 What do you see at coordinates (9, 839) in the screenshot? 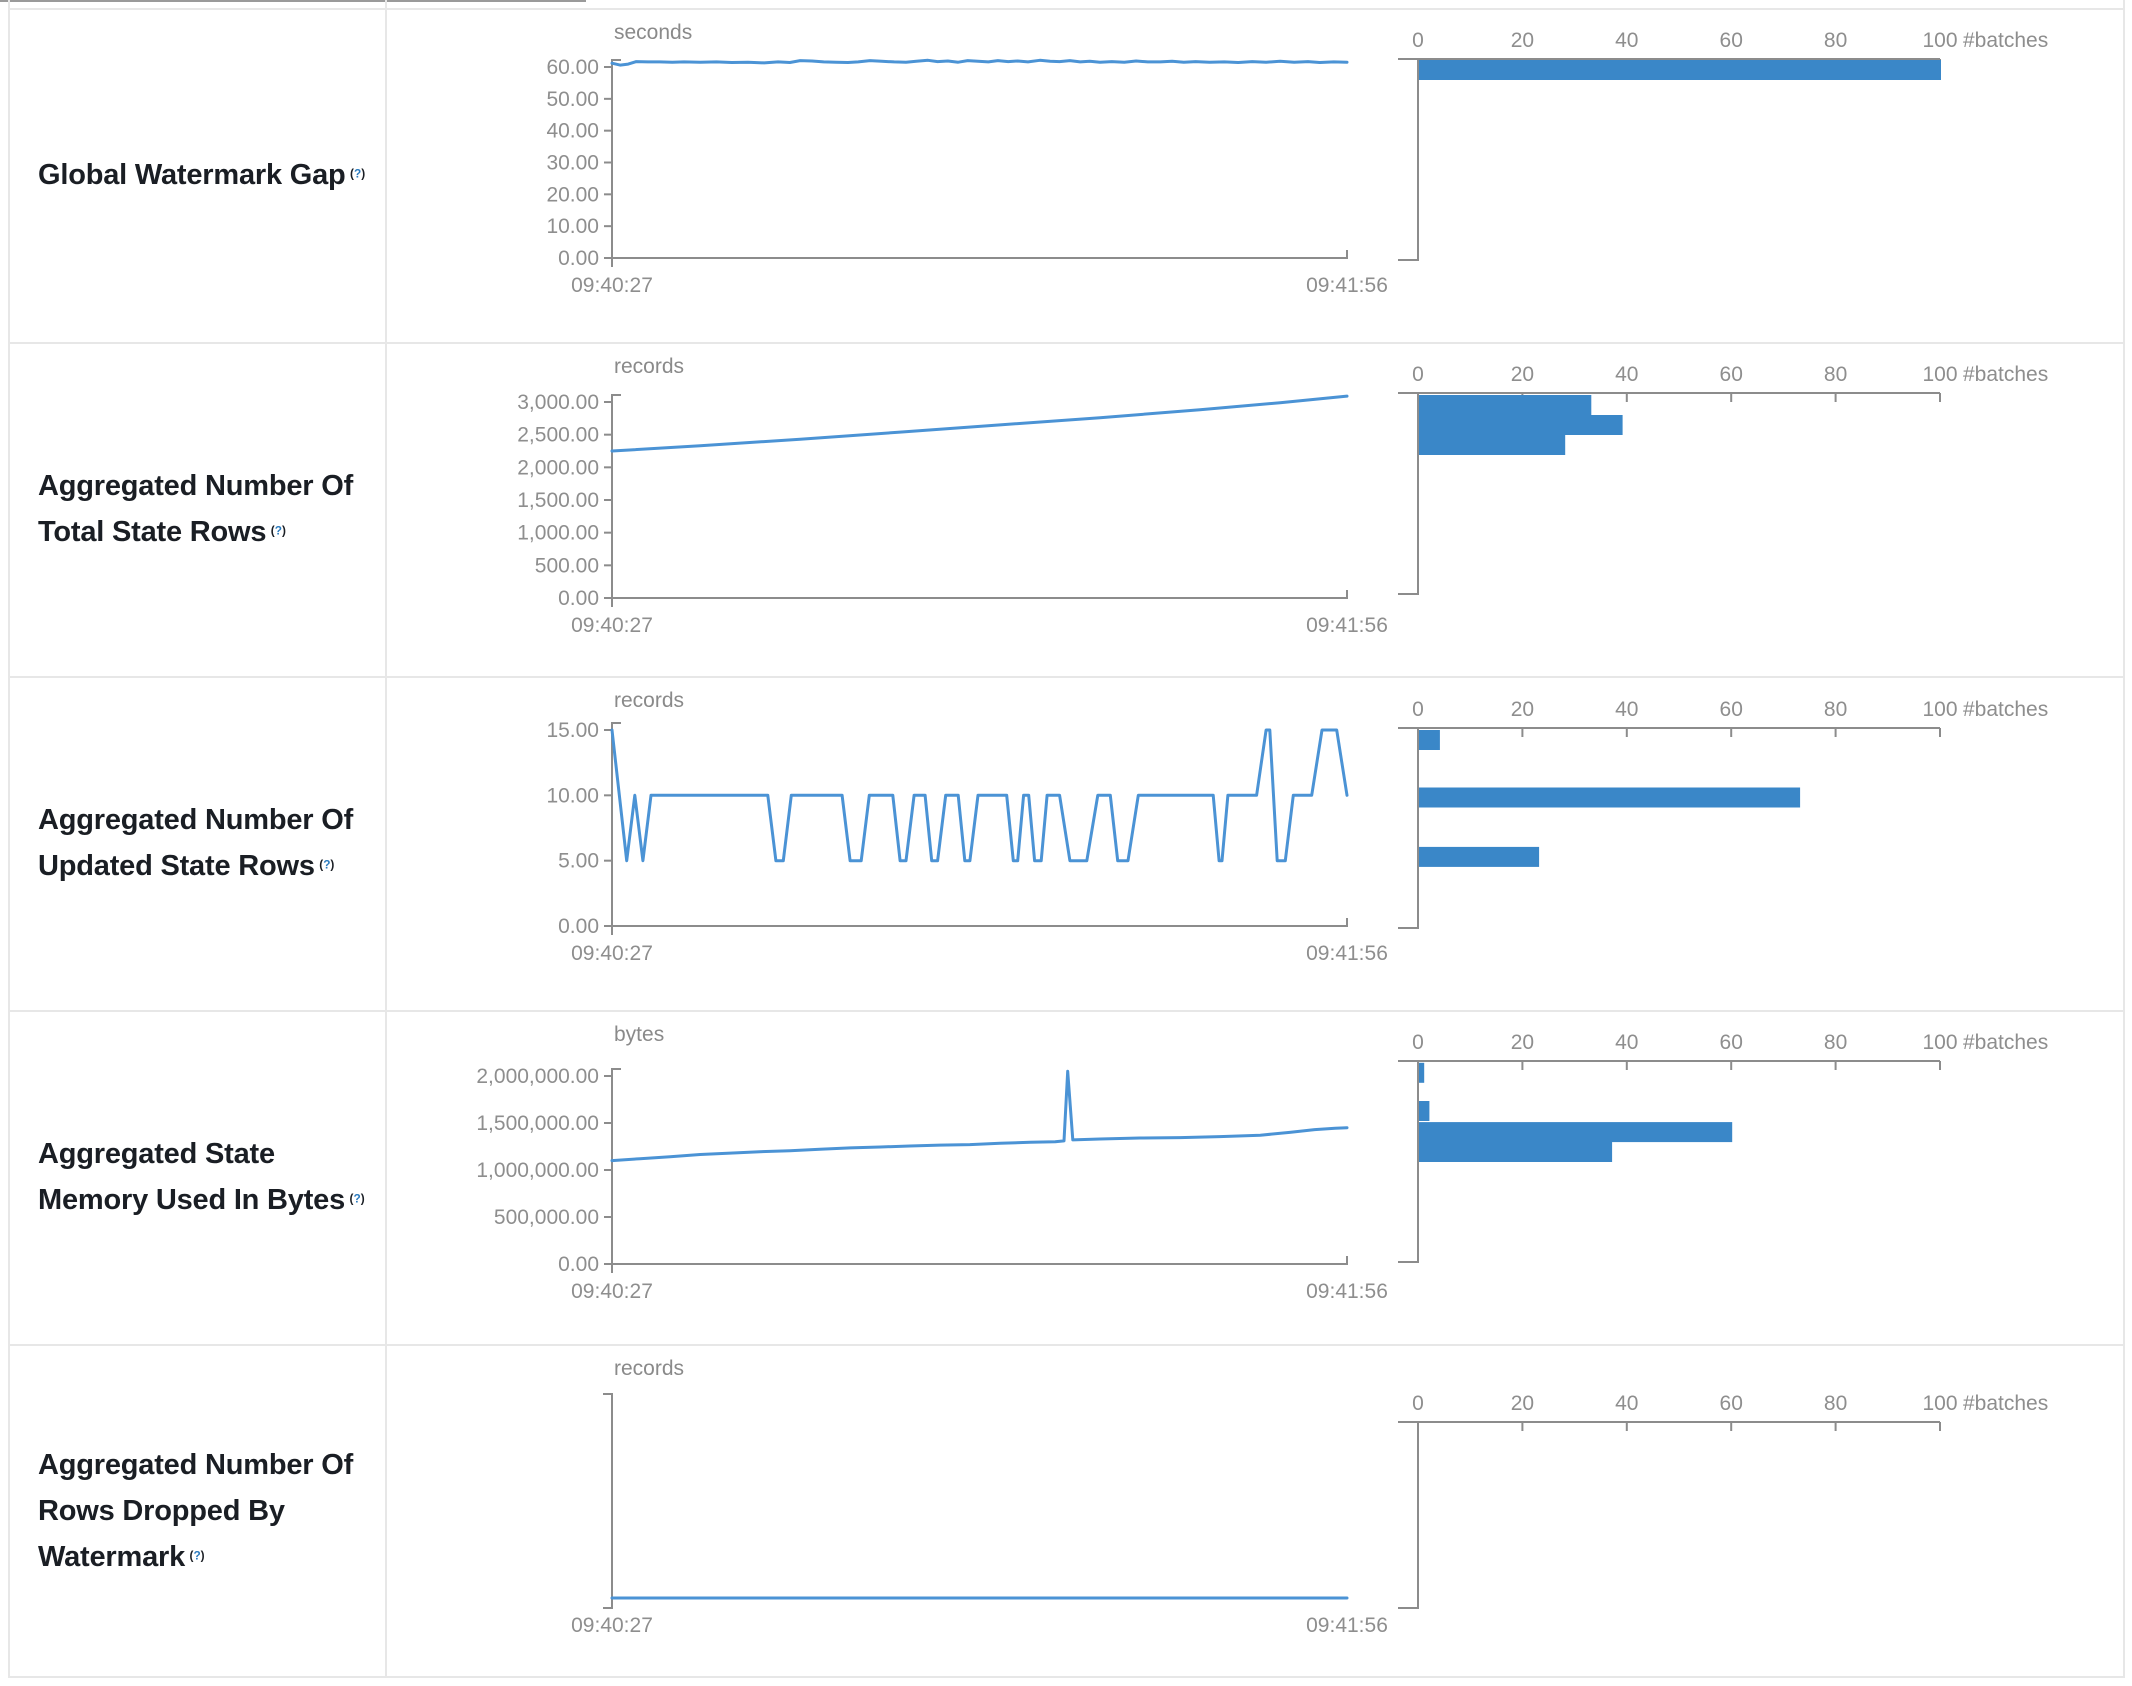
I see `table-border-left` at bounding box center [9, 839].